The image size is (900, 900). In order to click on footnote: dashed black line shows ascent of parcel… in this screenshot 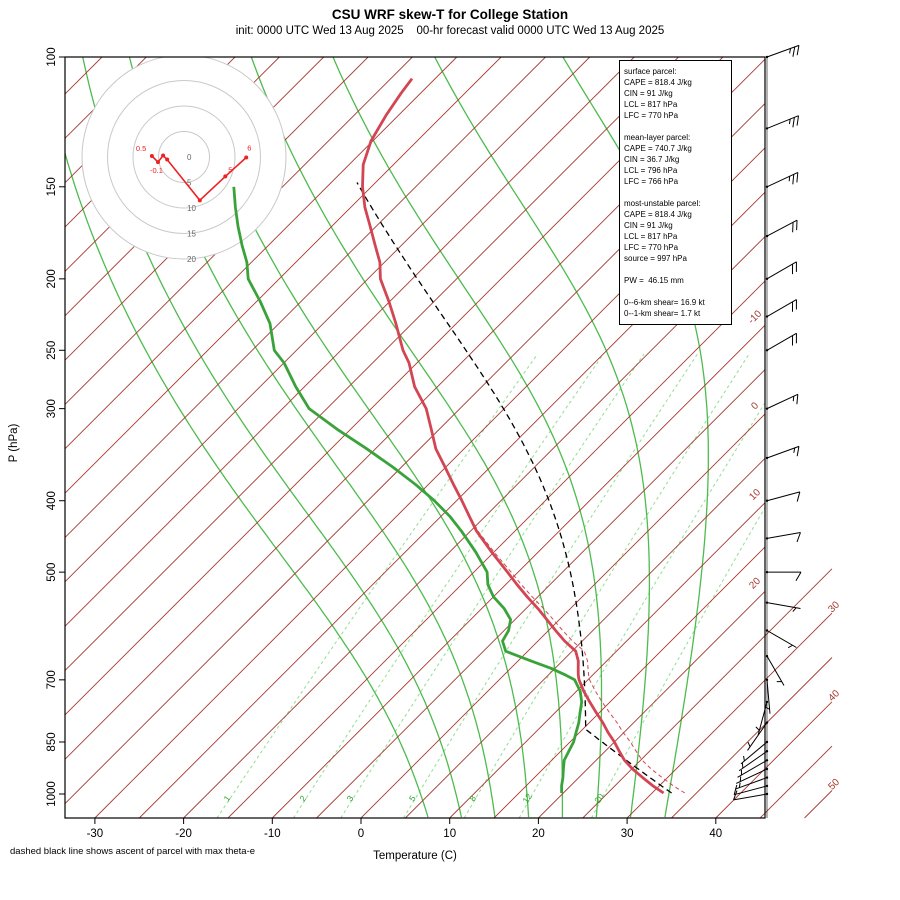, I will do `click(133, 851)`.